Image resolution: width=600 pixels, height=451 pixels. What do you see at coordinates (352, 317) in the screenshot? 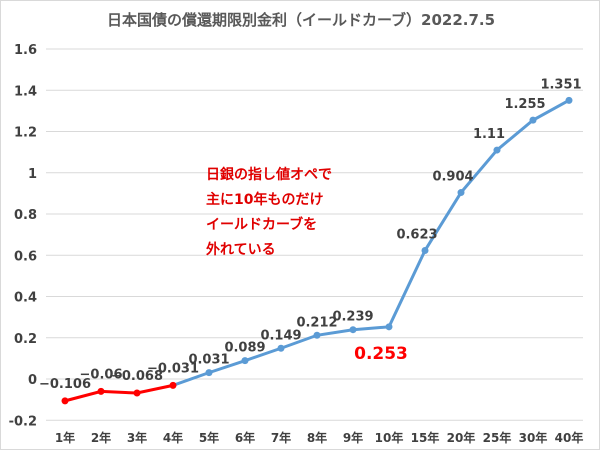
I see `data-label: 0.239` at bounding box center [352, 317].